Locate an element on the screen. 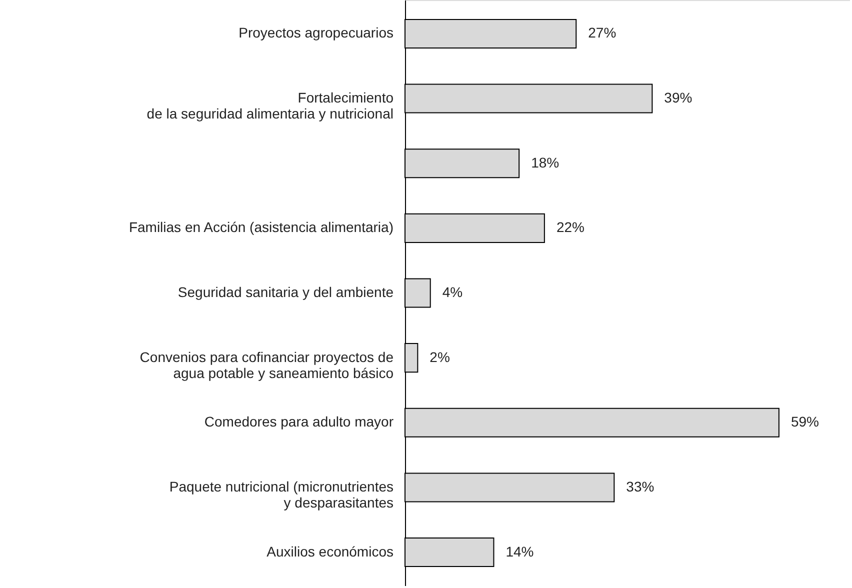  y-tick-label: Comedores para adulto mayor is located at coordinates (299, 422).